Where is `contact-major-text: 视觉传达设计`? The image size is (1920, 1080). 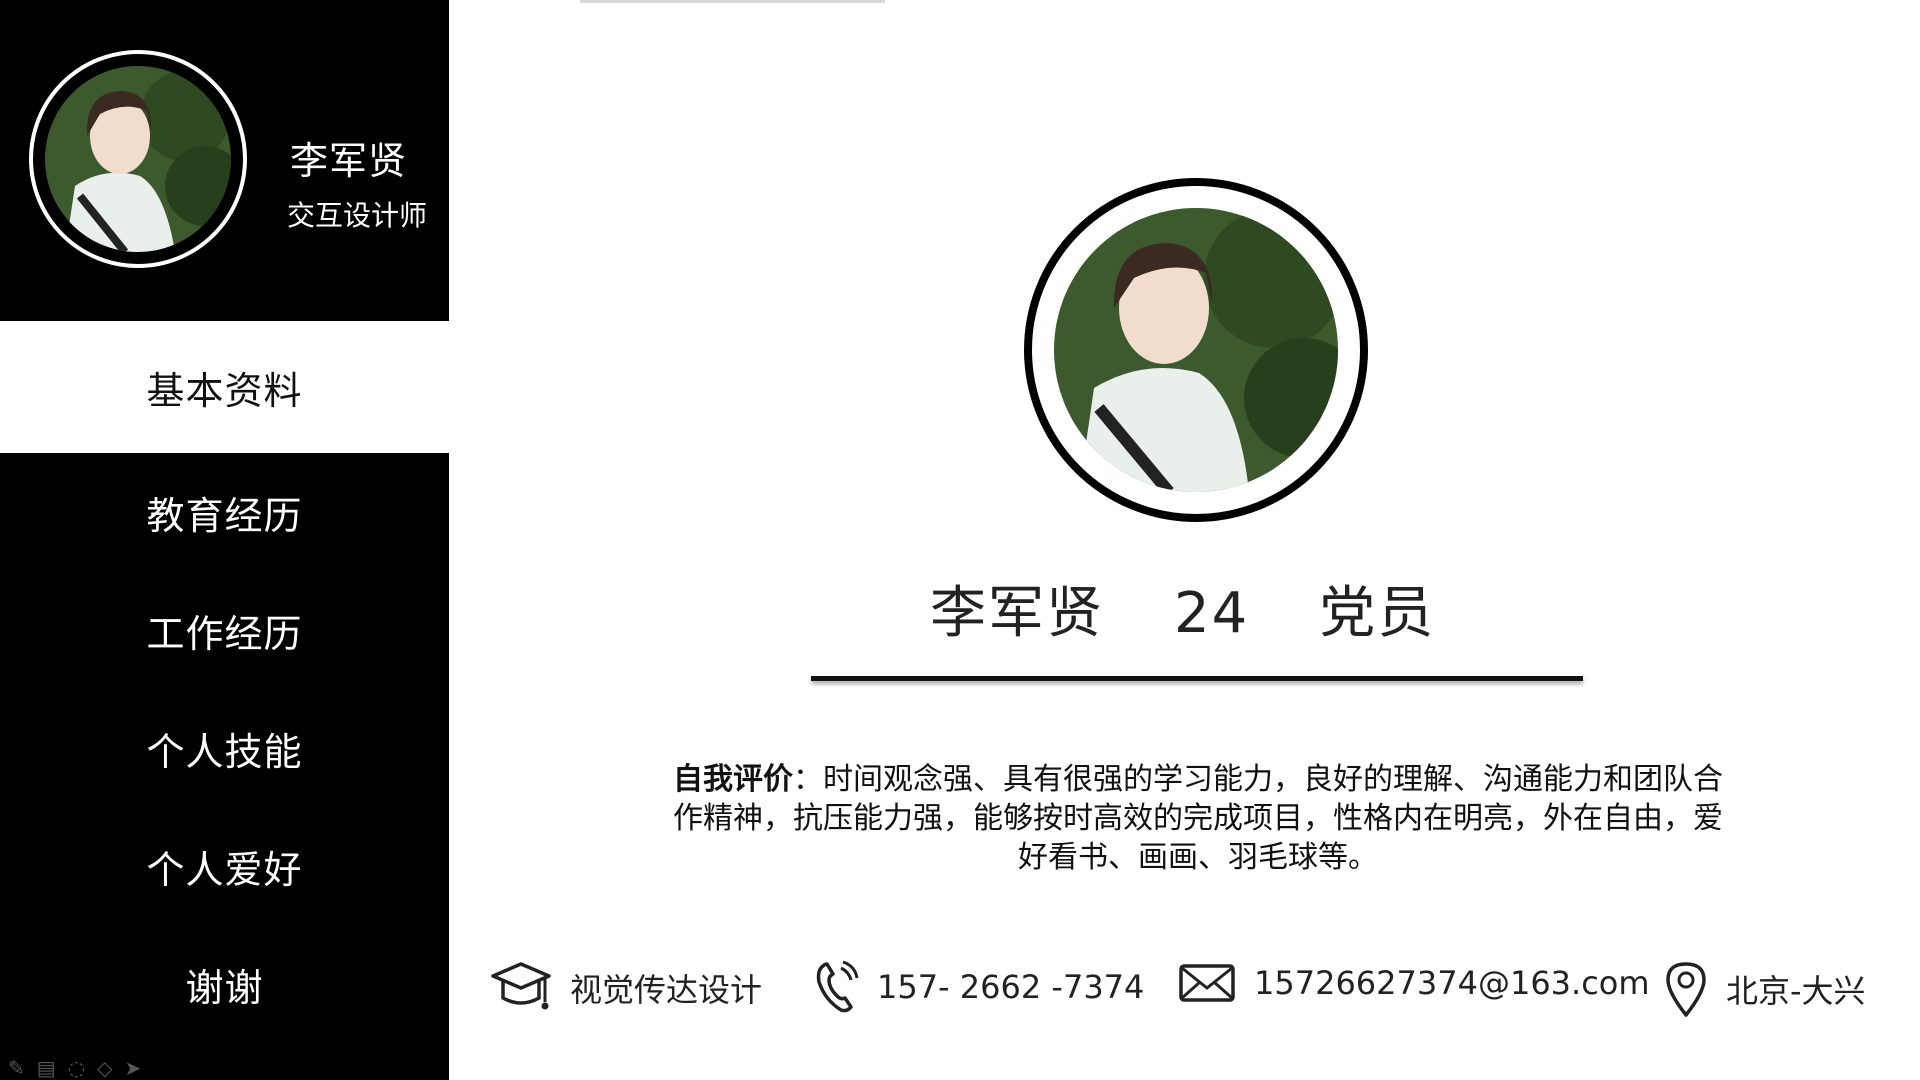
contact-major-text: 视觉传达设计 is located at coordinates (666, 990).